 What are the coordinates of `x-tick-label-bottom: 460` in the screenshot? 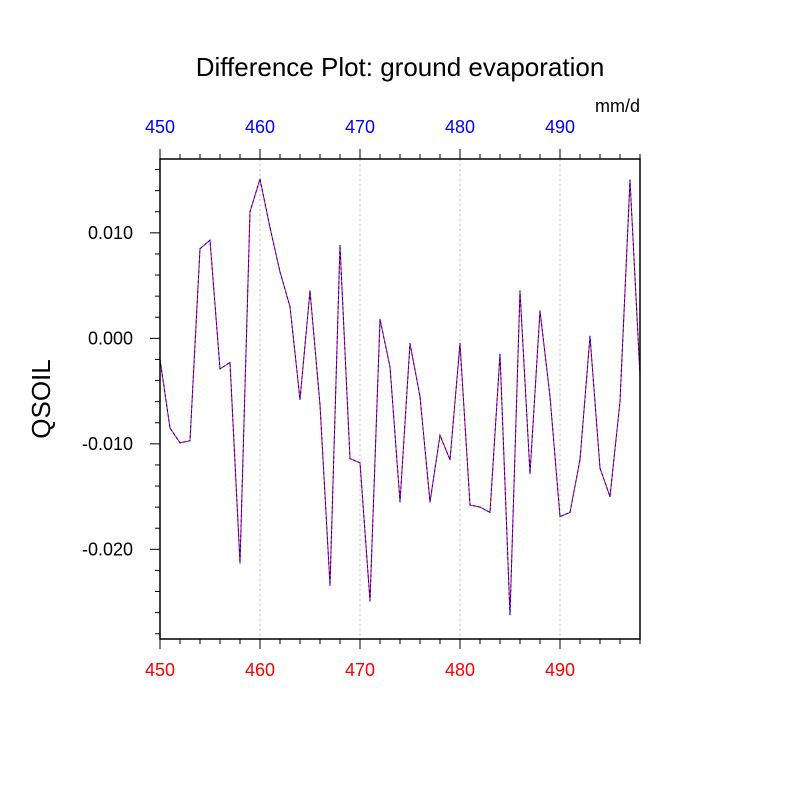 It's located at (260, 670).